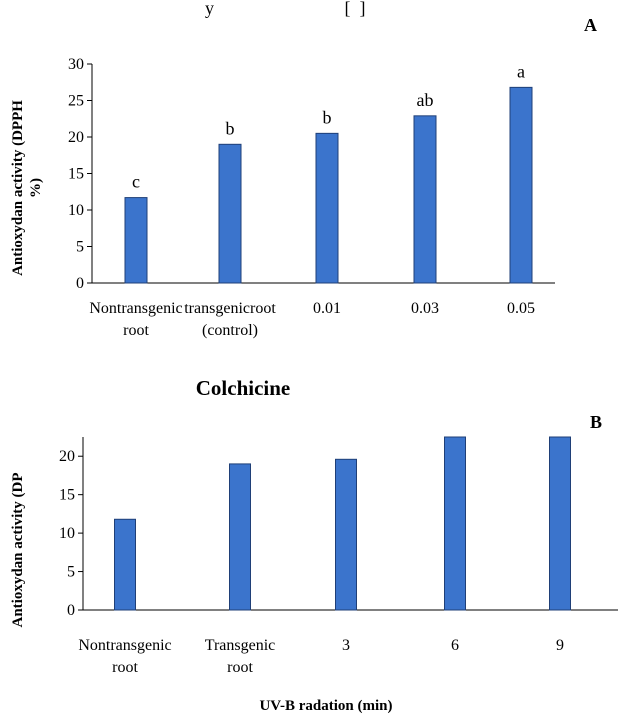 The height and width of the screenshot is (724, 620). What do you see at coordinates (240, 645) in the screenshot?
I see `x-tick-label: Transgenic` at bounding box center [240, 645].